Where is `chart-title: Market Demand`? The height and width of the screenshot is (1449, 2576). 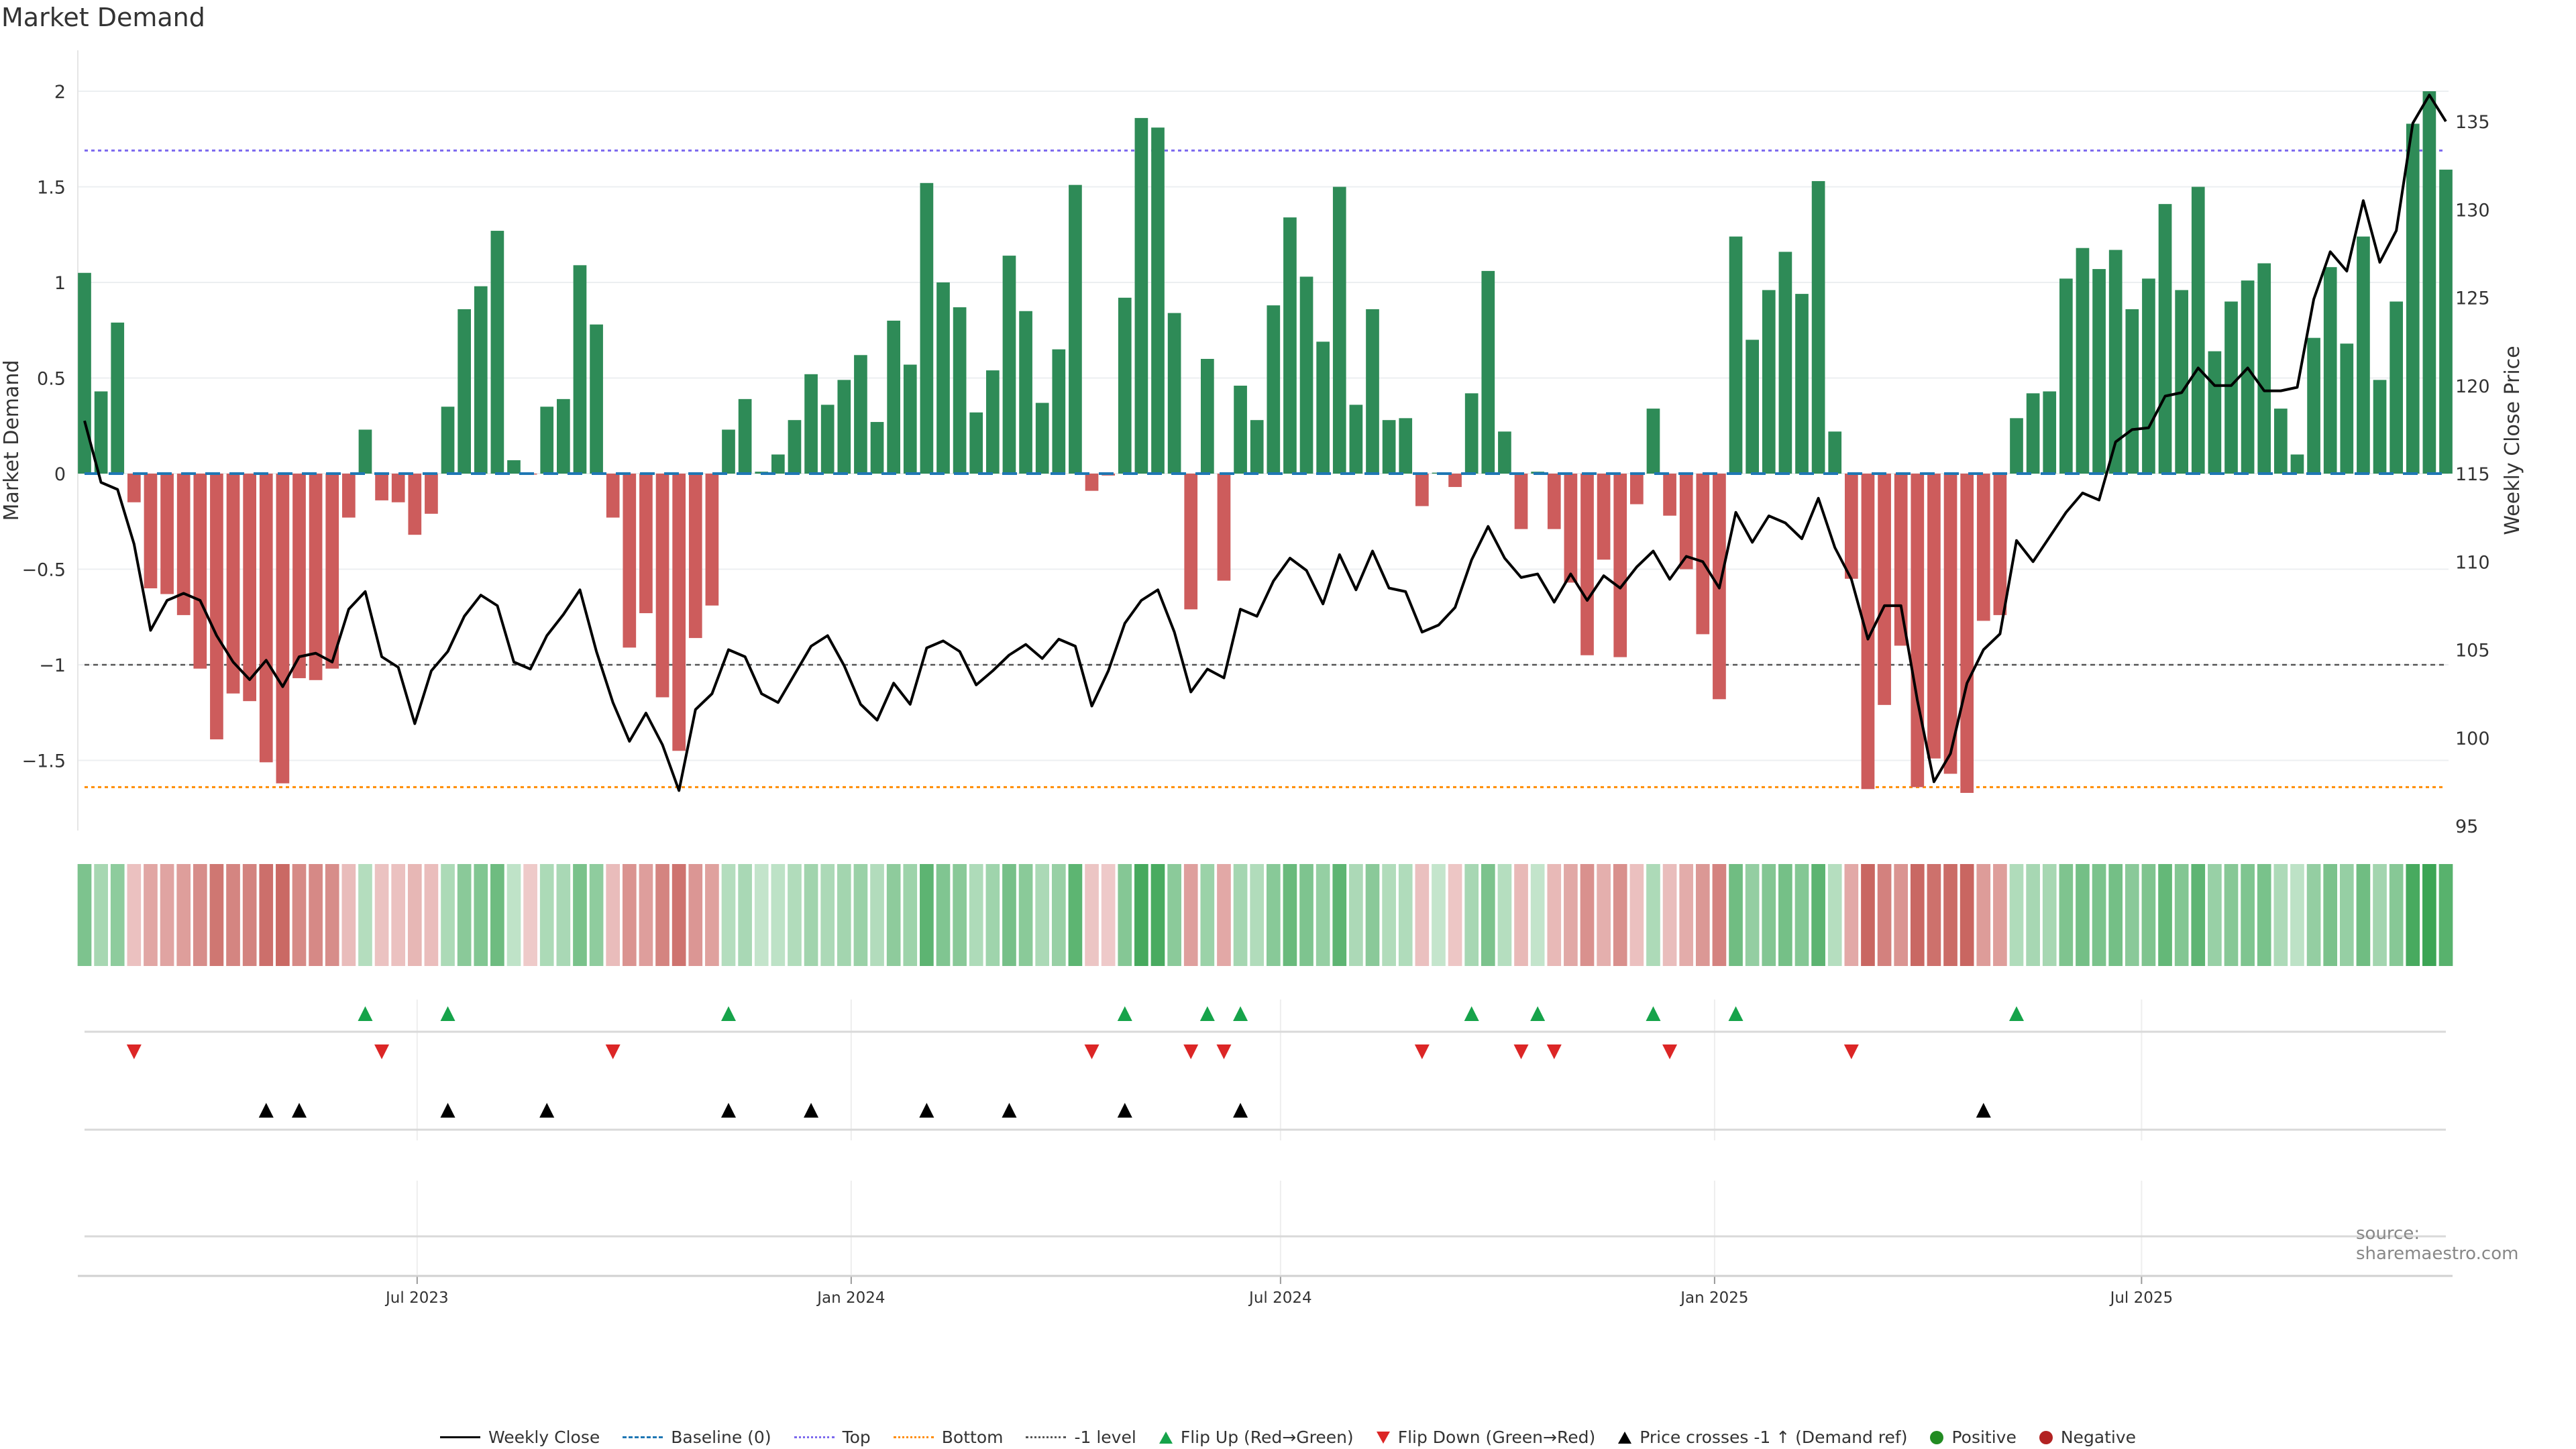 chart-title: Market Demand is located at coordinates (103, 17).